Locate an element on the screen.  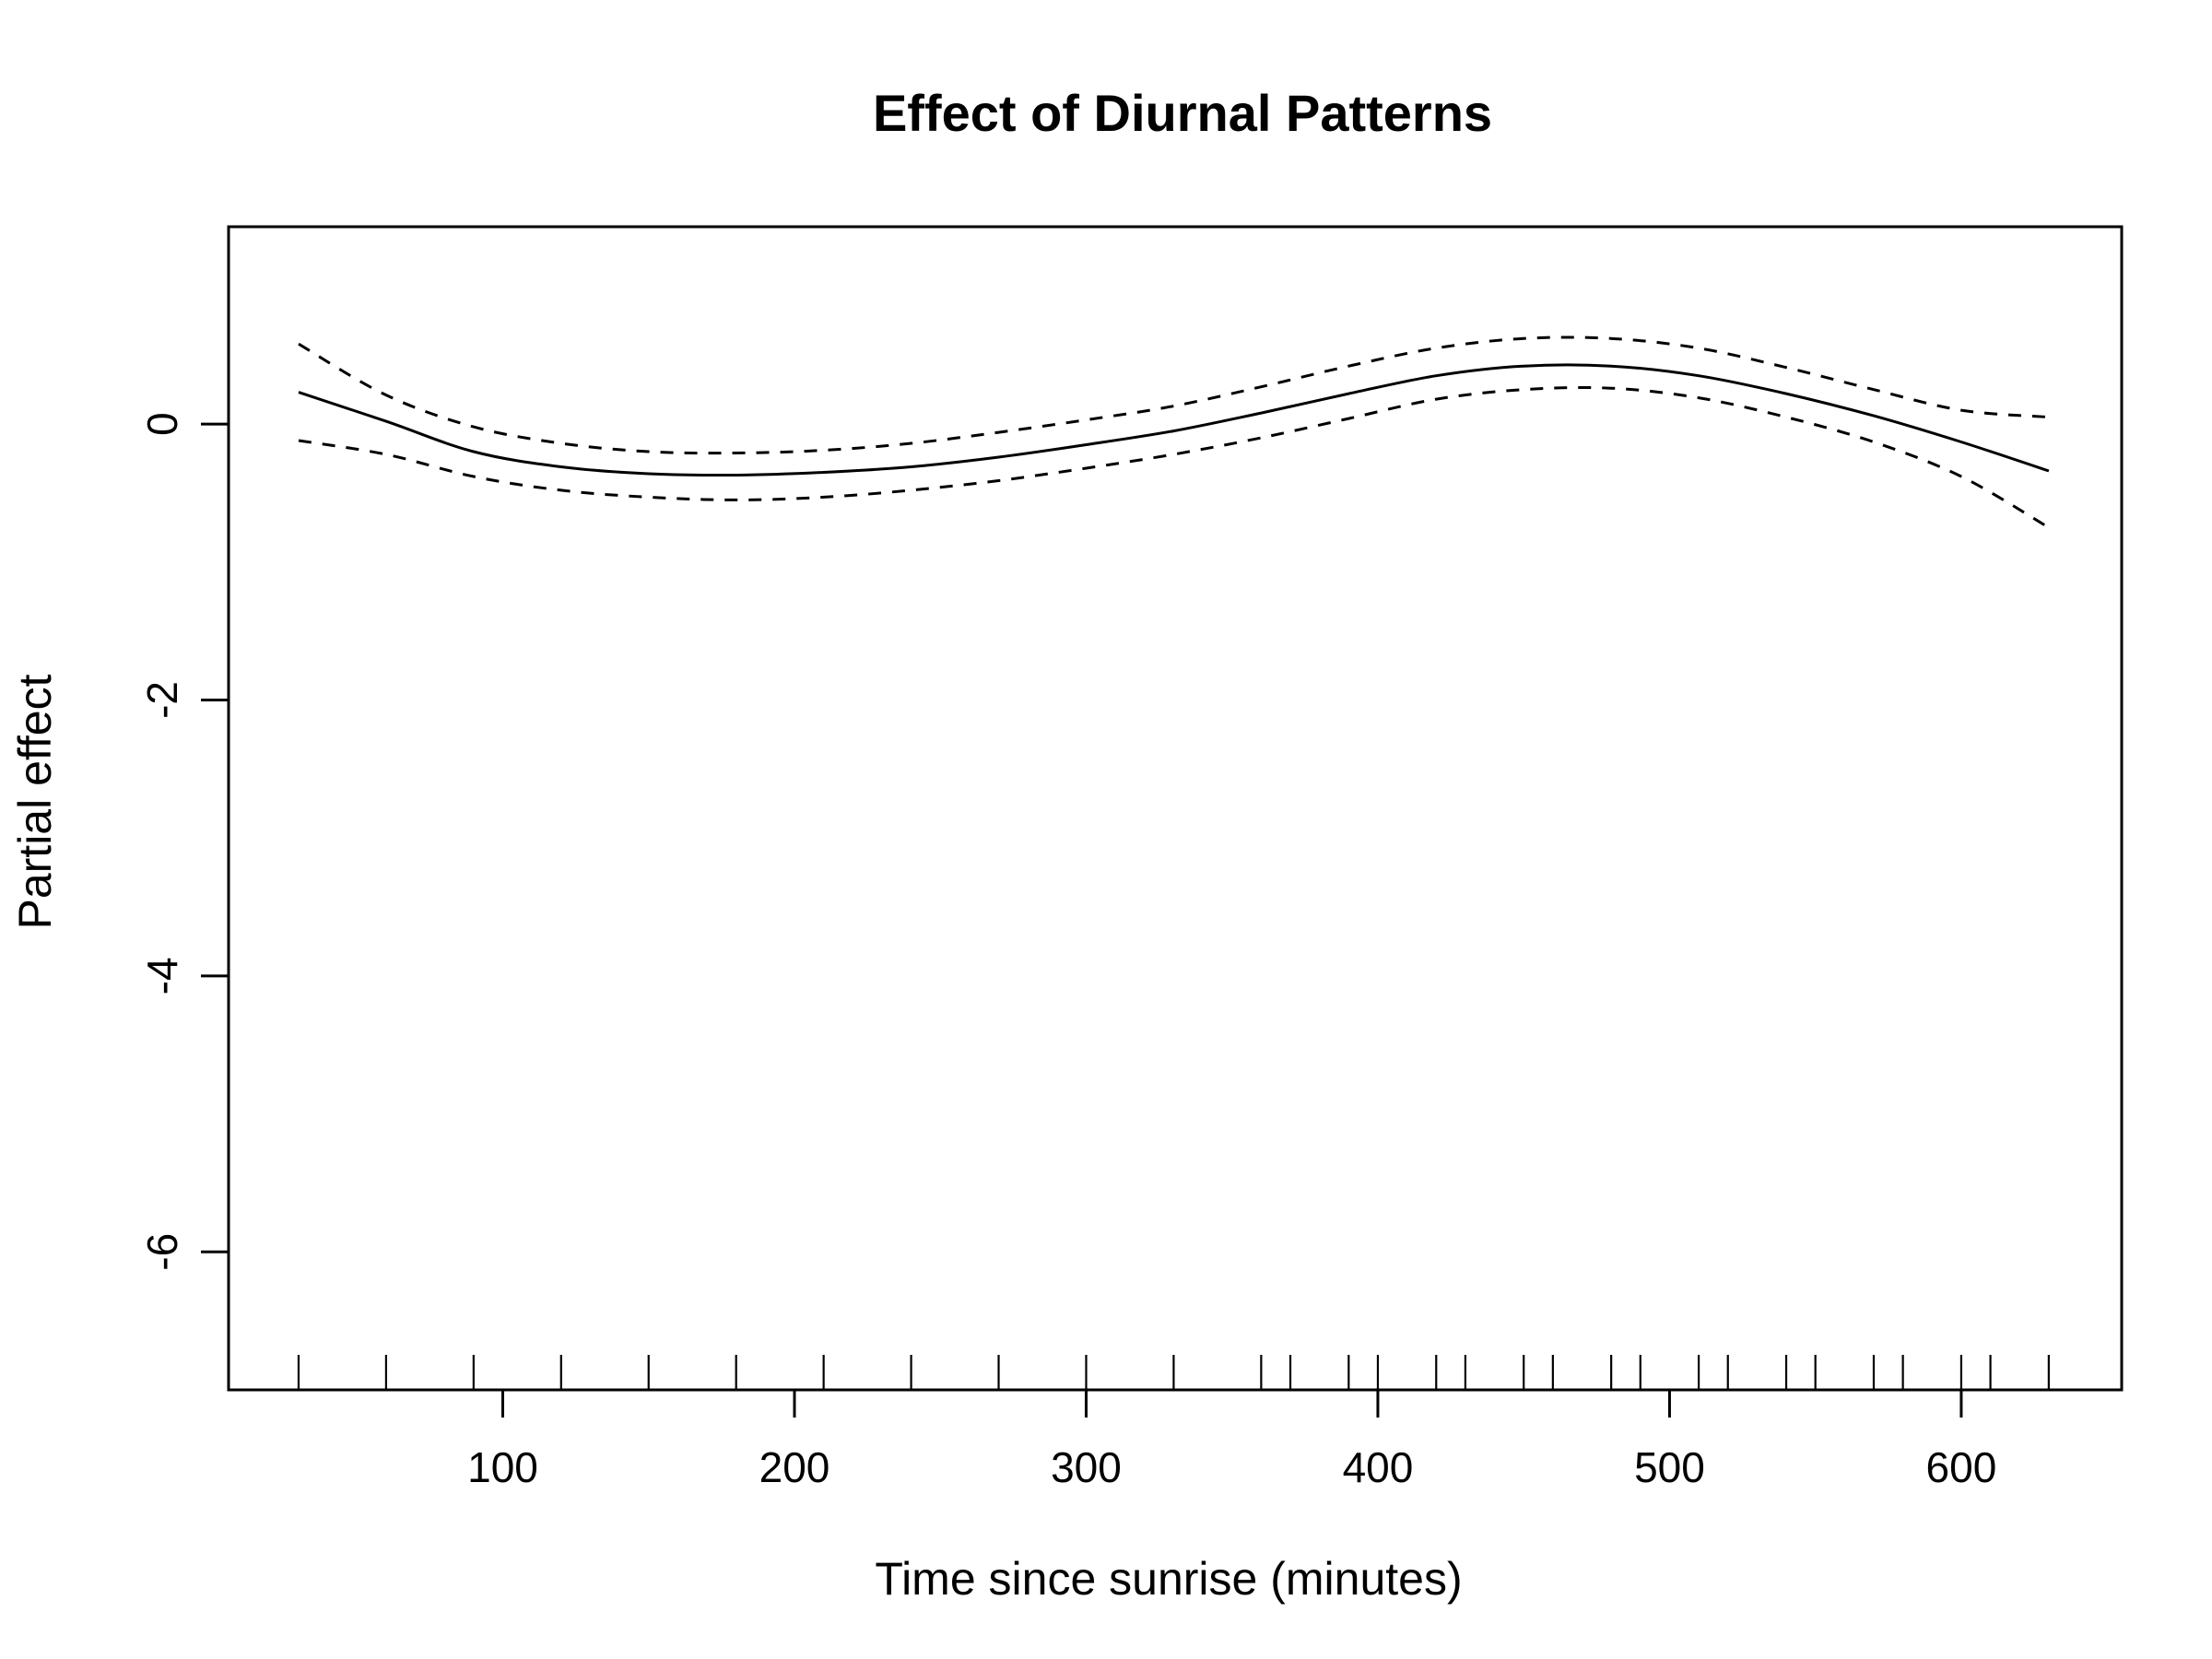
y-axis-label: Partial effect is located at coordinates (35, 801).